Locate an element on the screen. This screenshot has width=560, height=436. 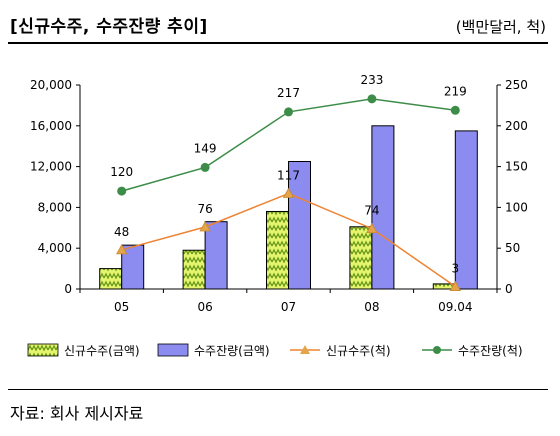
legend-label: 수주잔량(금액) is located at coordinates (232, 351).